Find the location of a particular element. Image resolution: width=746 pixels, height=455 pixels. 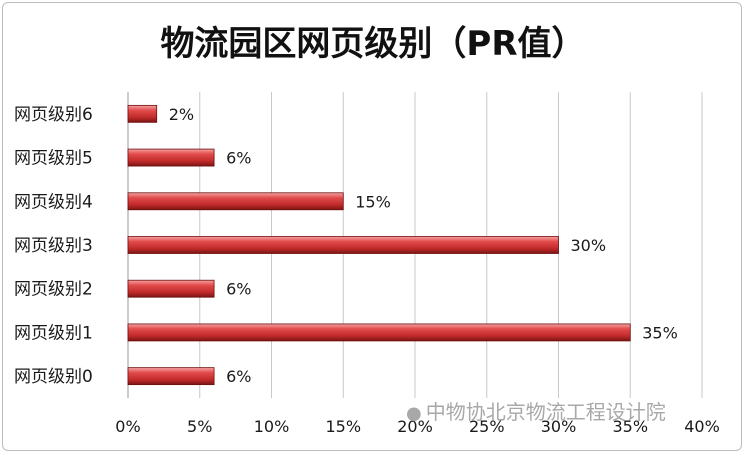

x-tick-label: 25% is located at coordinates (487, 426).